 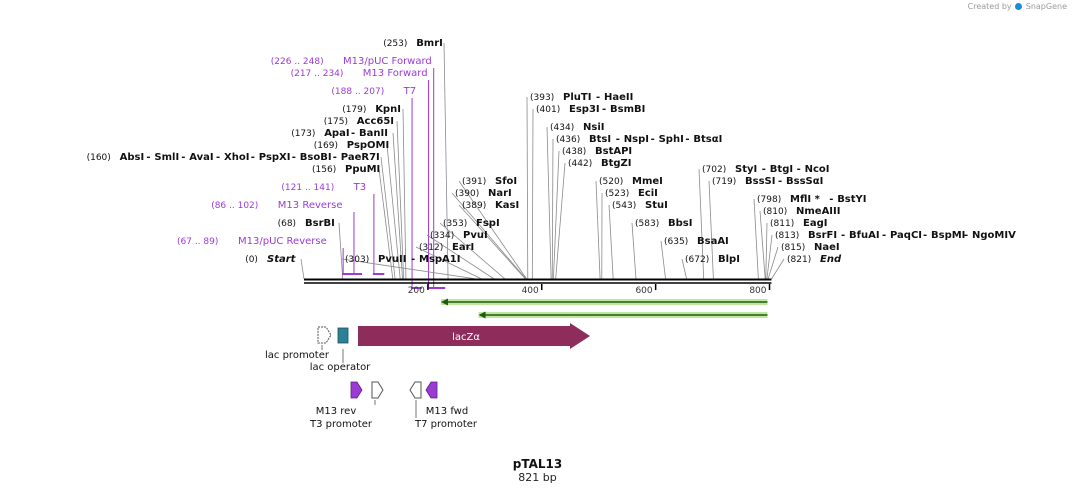 I want to click on site-line-mfli, so click(x=756, y=239).